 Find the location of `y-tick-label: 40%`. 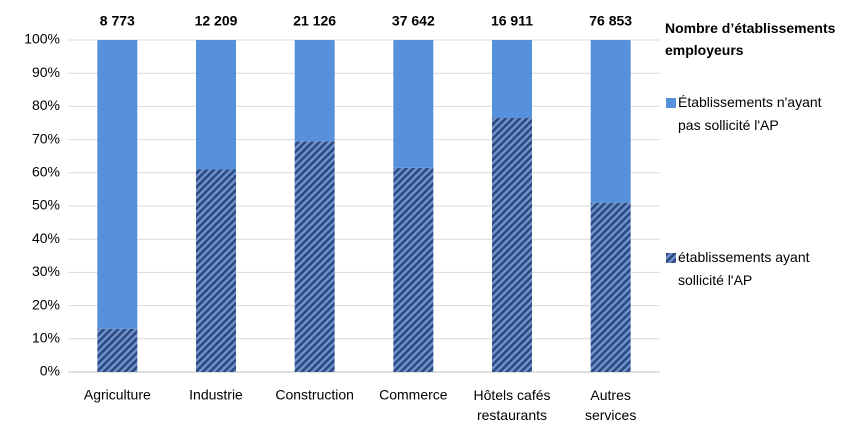

y-tick-label: 40% is located at coordinates (46, 238).